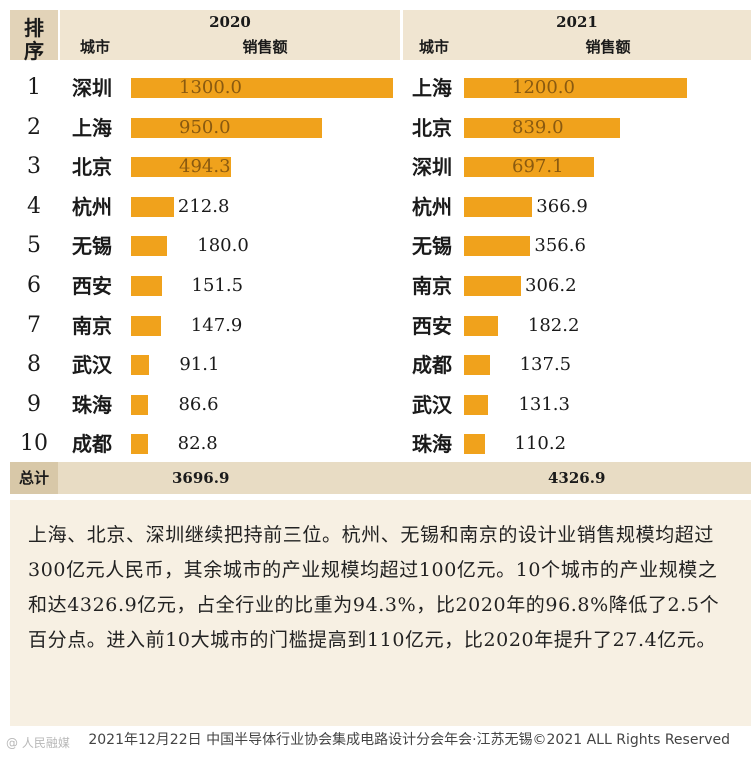 This screenshot has width=756, height=764. Describe the element at coordinates (562, 206) in the screenshot. I see `value-label-2021: 366.9` at that location.